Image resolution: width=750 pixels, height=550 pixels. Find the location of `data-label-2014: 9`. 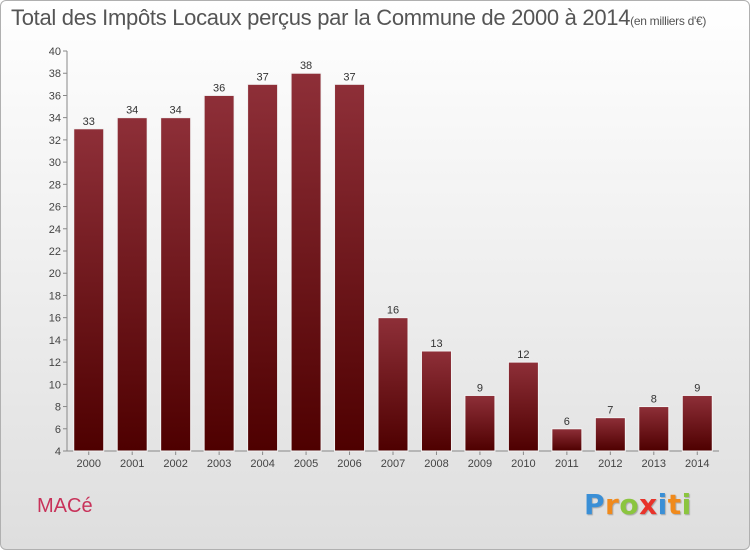

data-label-2014: 9 is located at coordinates (697, 388).